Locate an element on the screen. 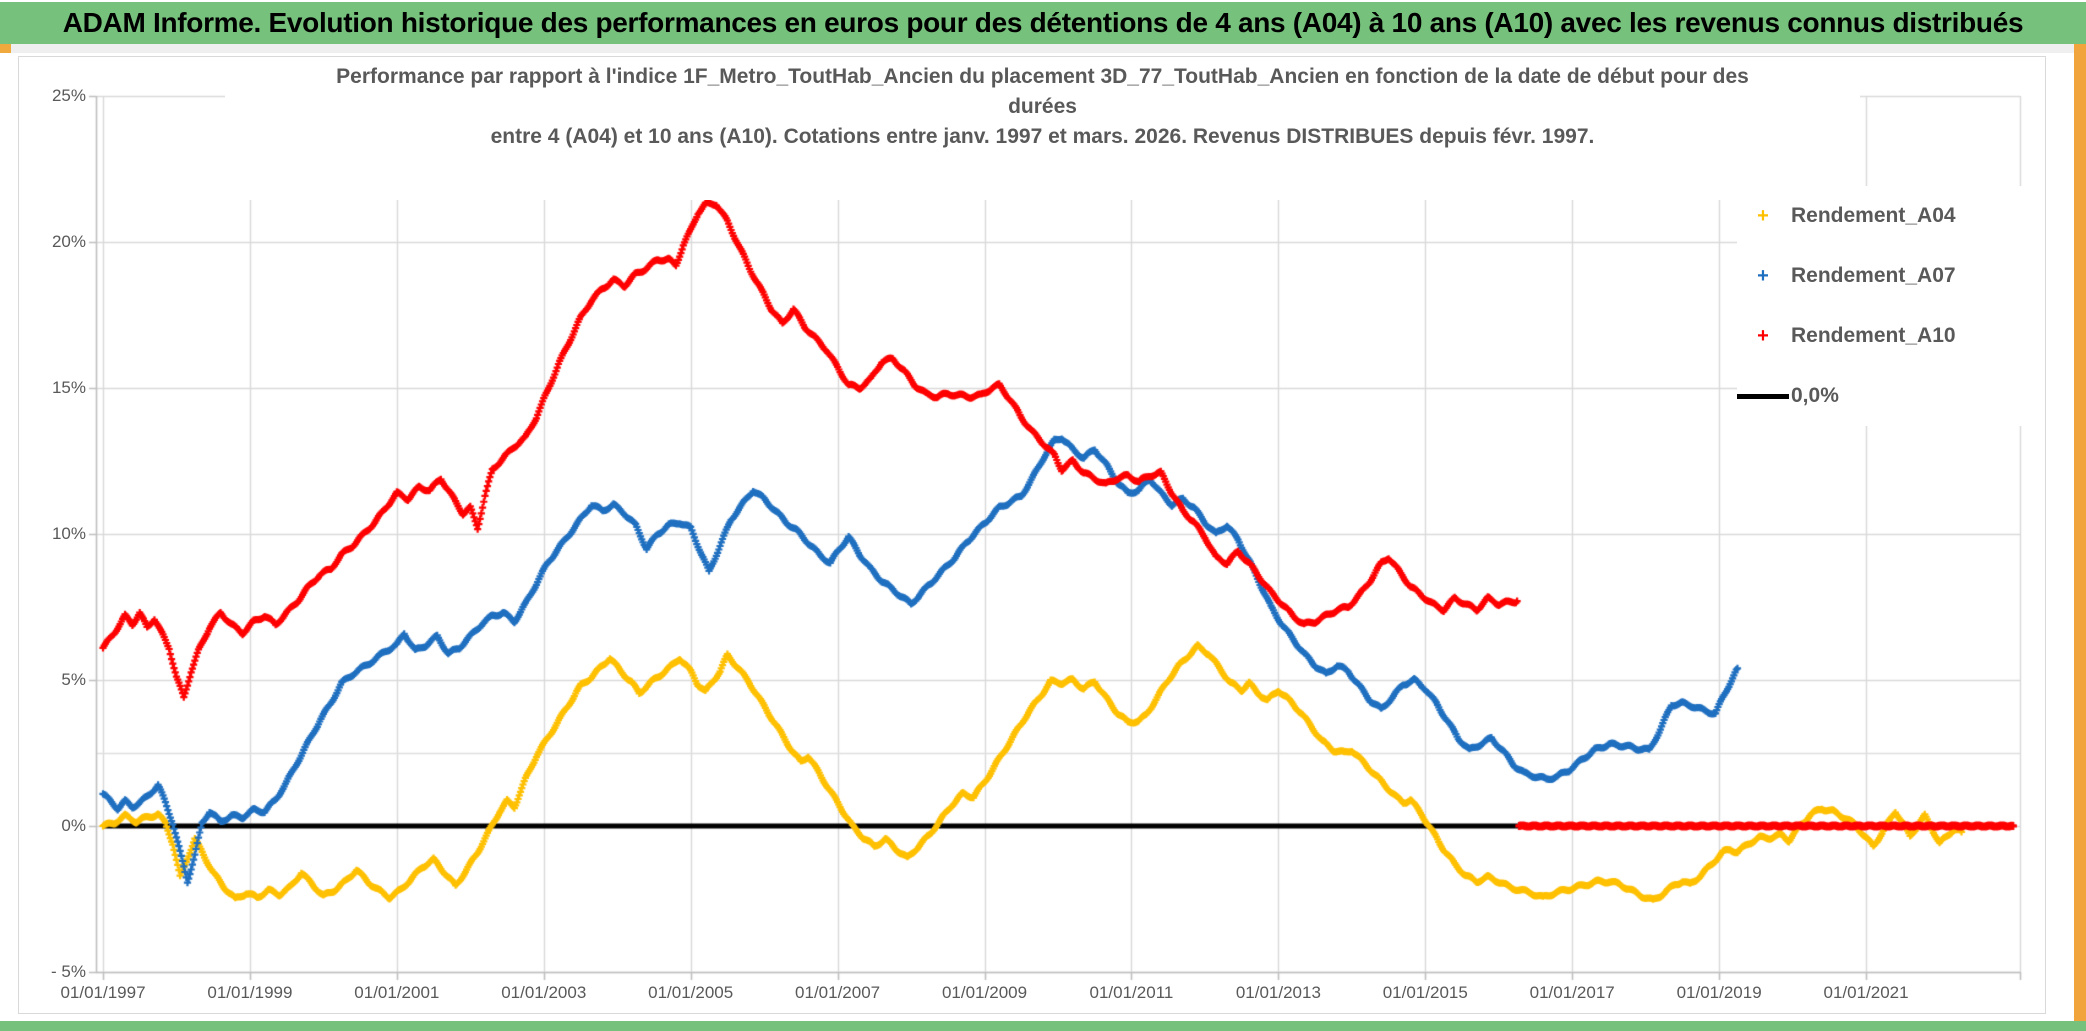 This screenshot has height=1031, width=2086. legend-label: Rendement_A07 is located at coordinates (1873, 275).